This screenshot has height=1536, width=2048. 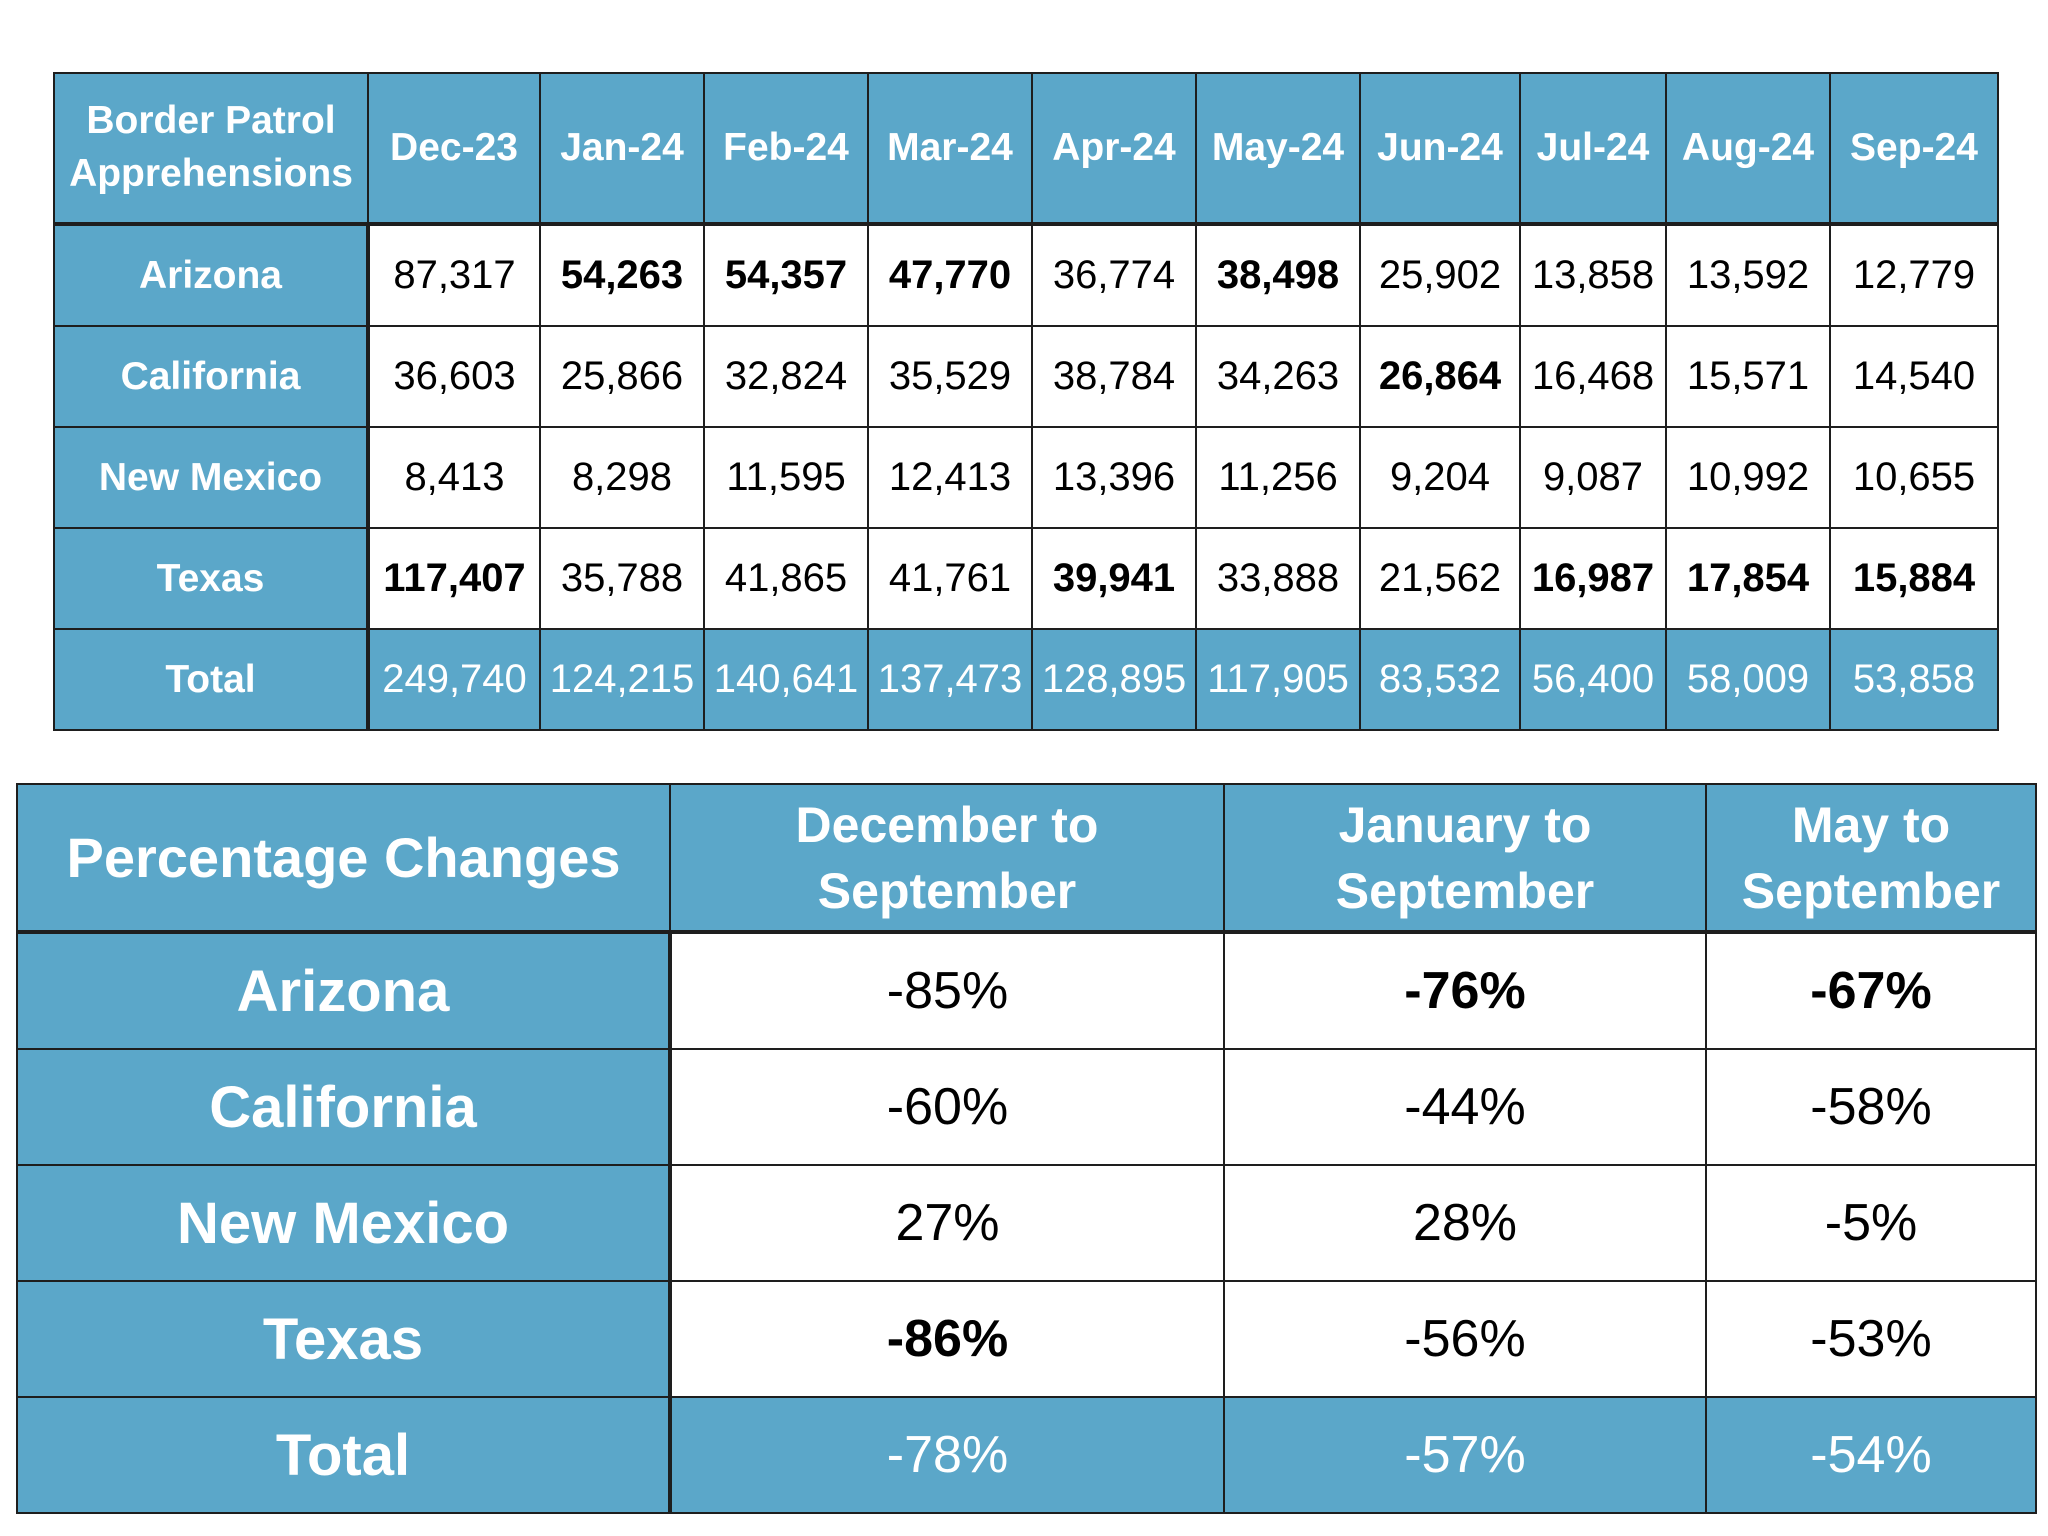 I want to click on apprehension-cell: 11,256, so click(x=1278, y=477).